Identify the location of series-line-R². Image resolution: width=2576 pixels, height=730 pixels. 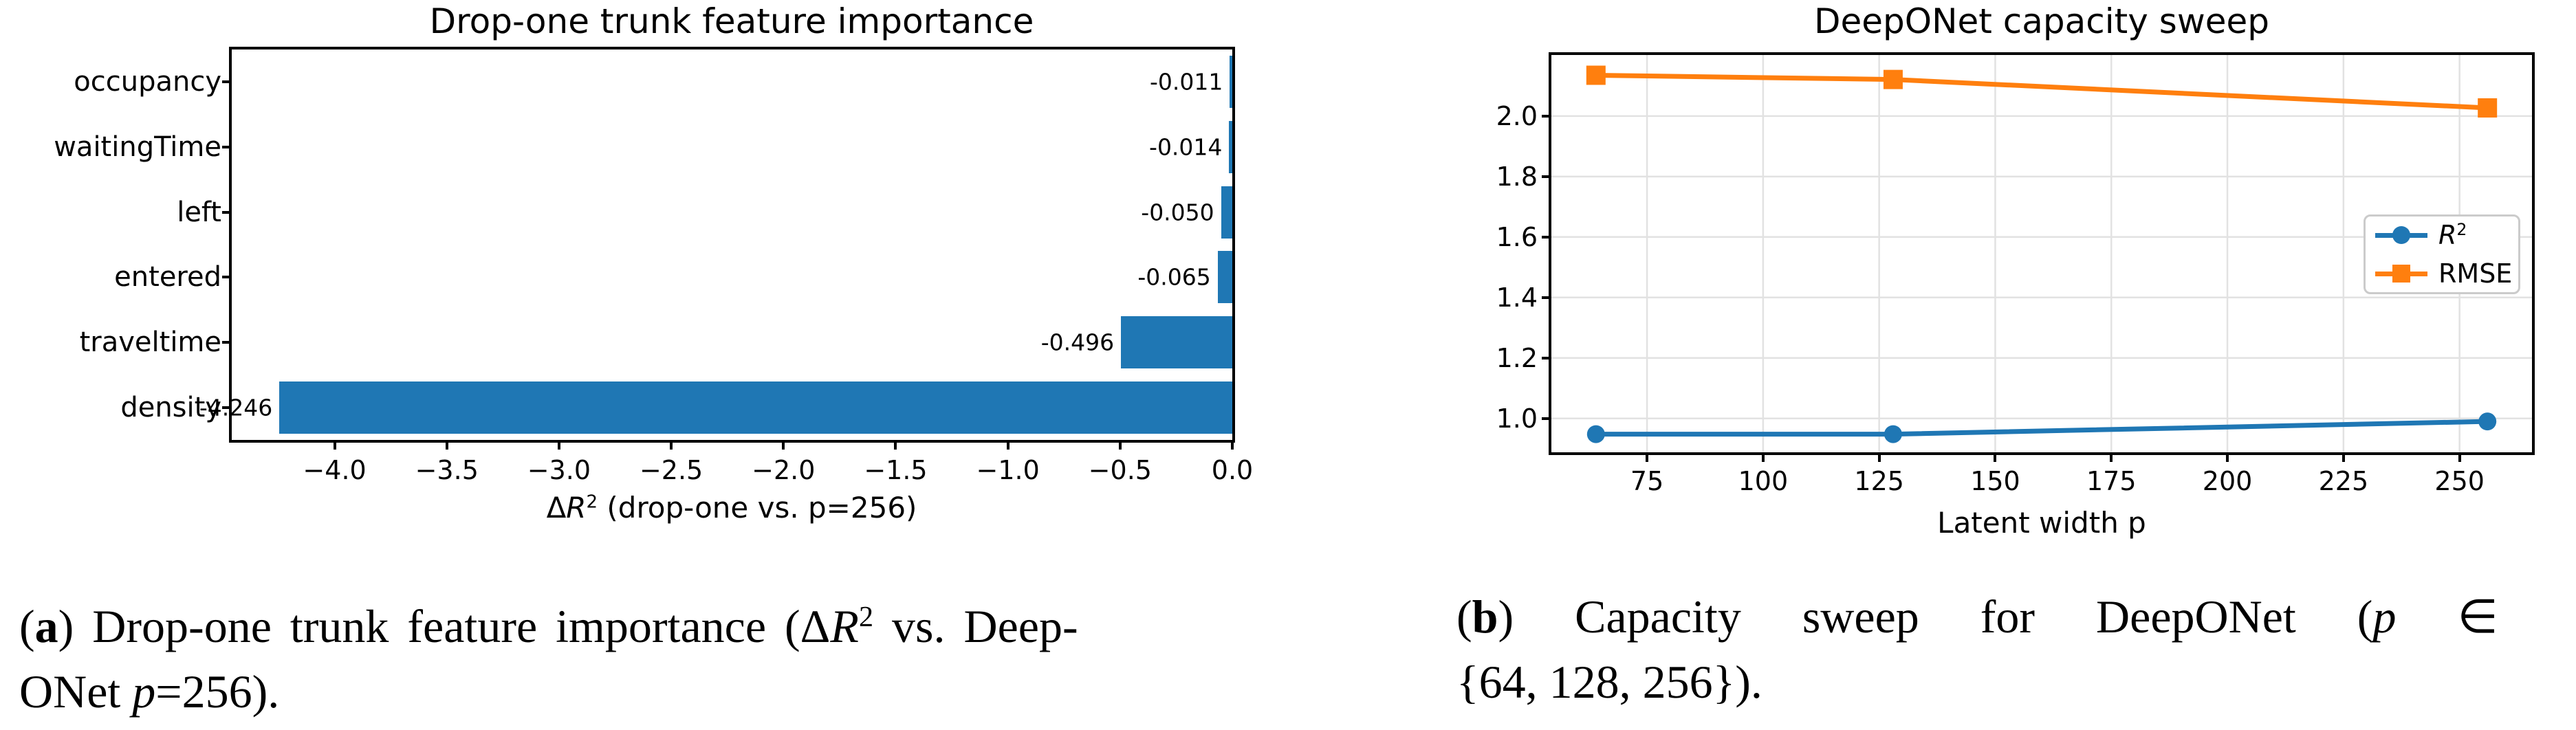
(2041, 428).